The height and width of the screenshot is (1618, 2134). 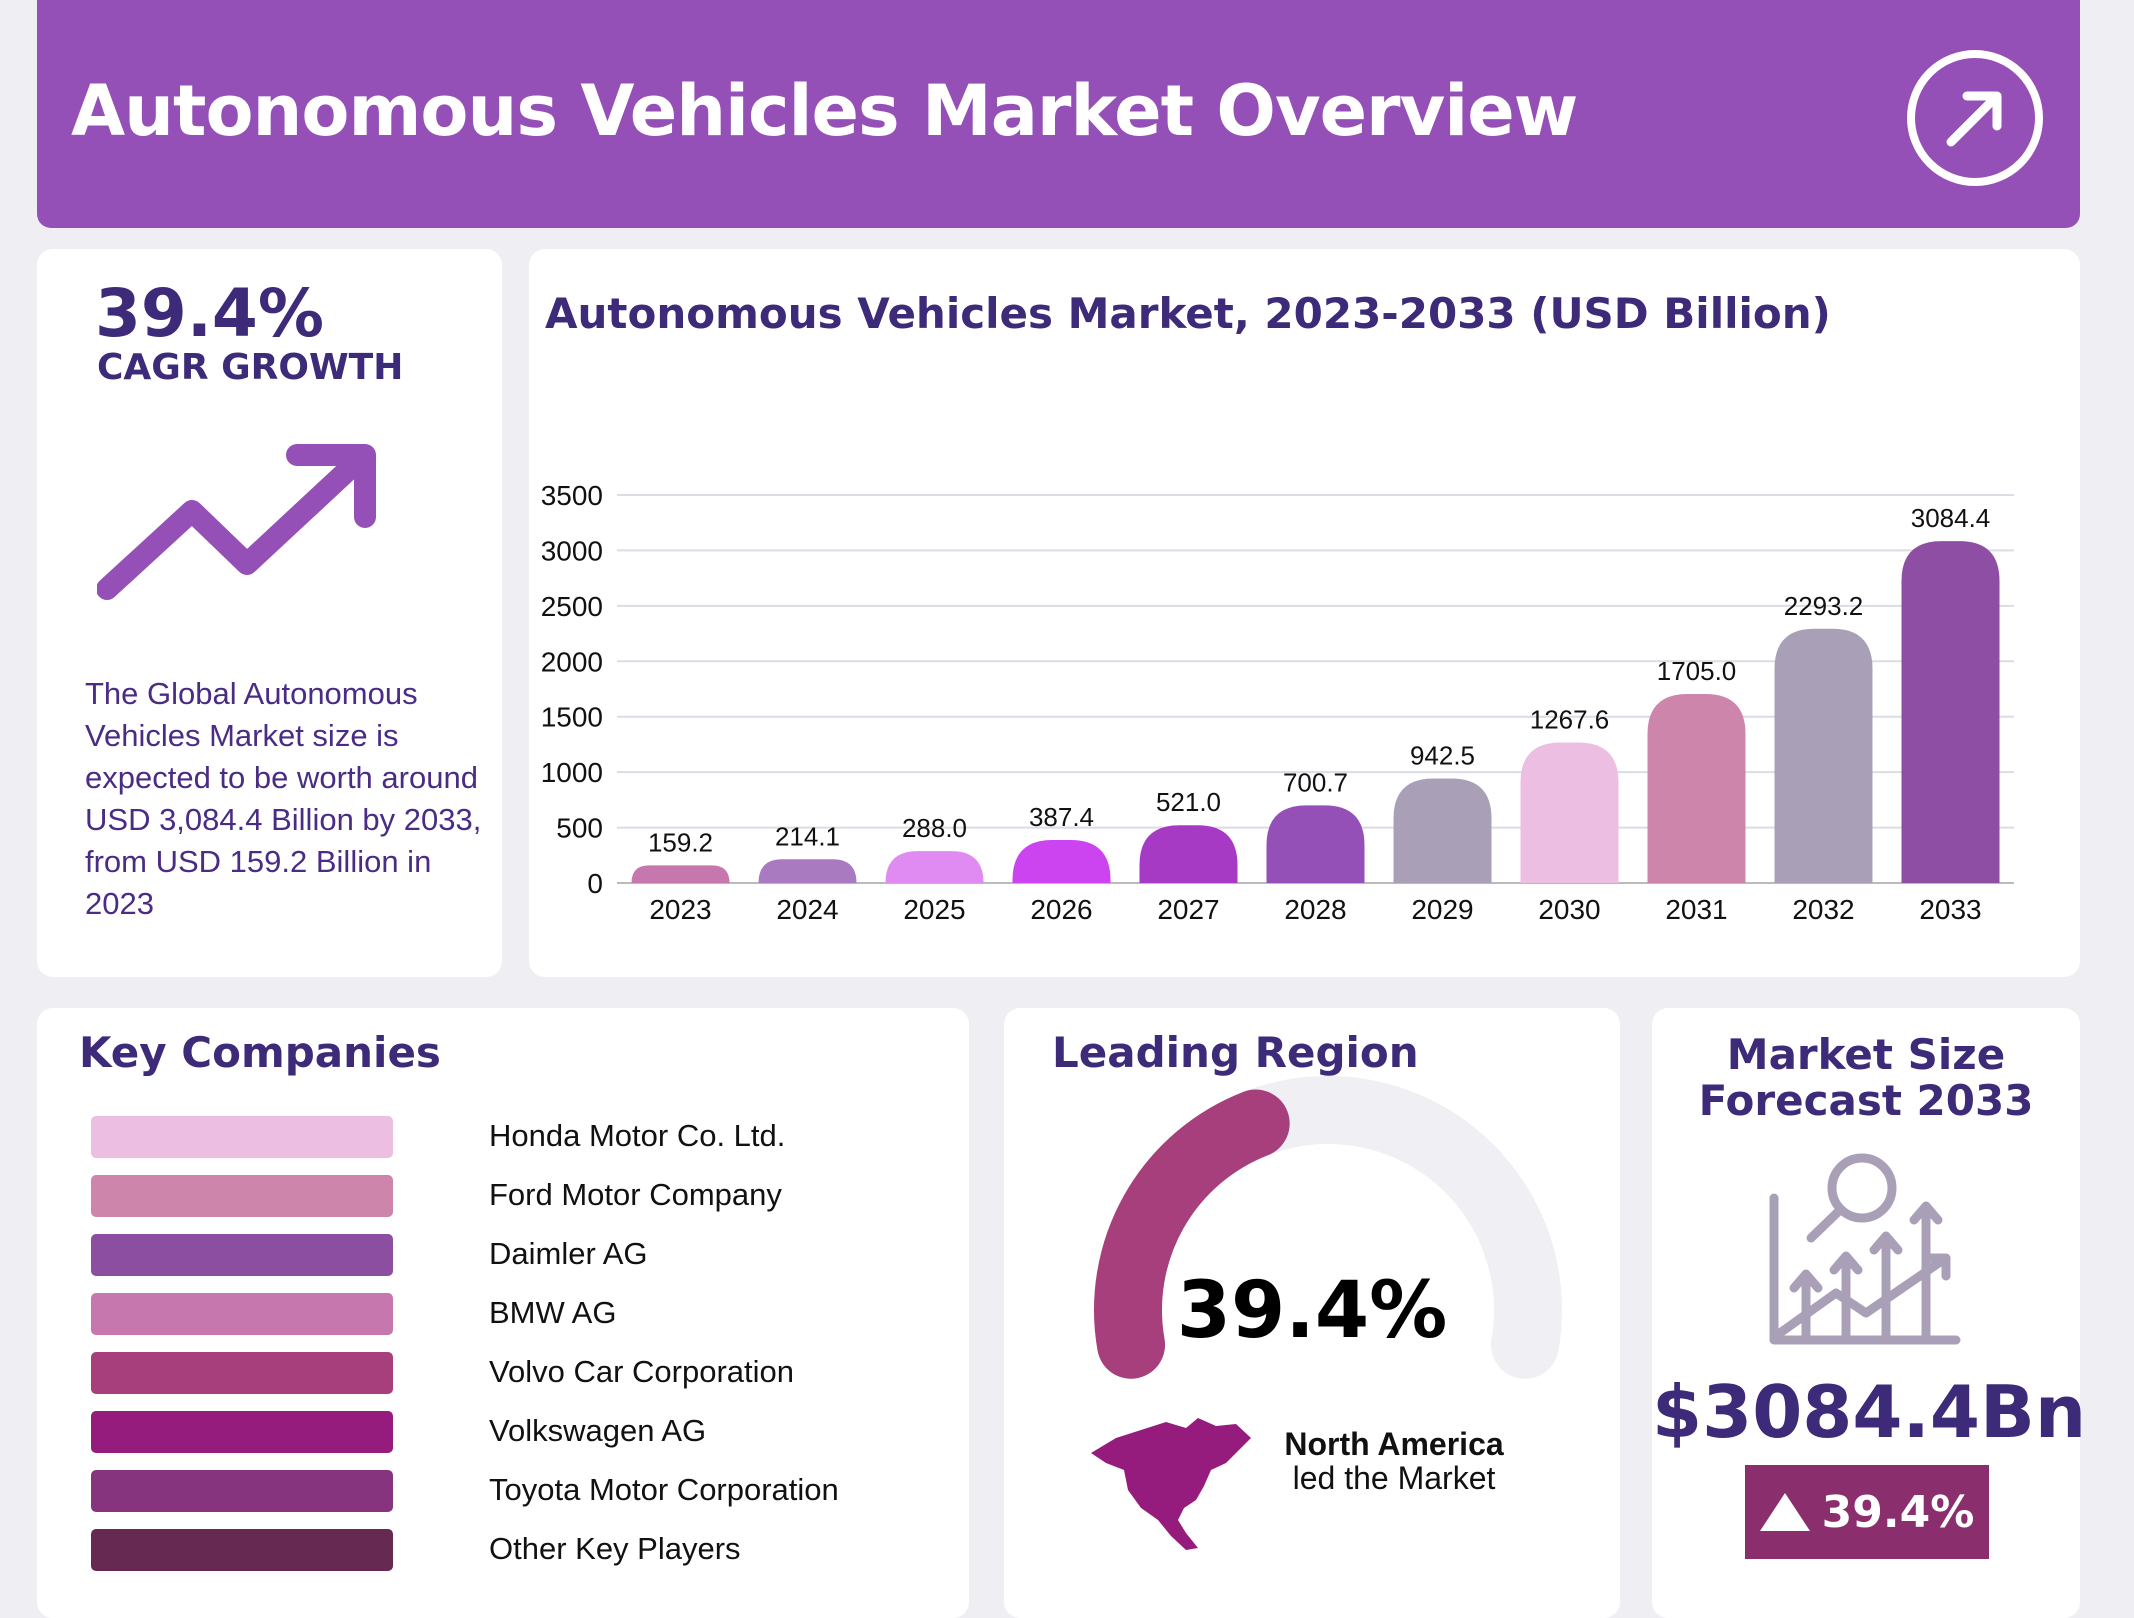 I want to click on leading-region-title: Leading Region, so click(x=1235, y=1052).